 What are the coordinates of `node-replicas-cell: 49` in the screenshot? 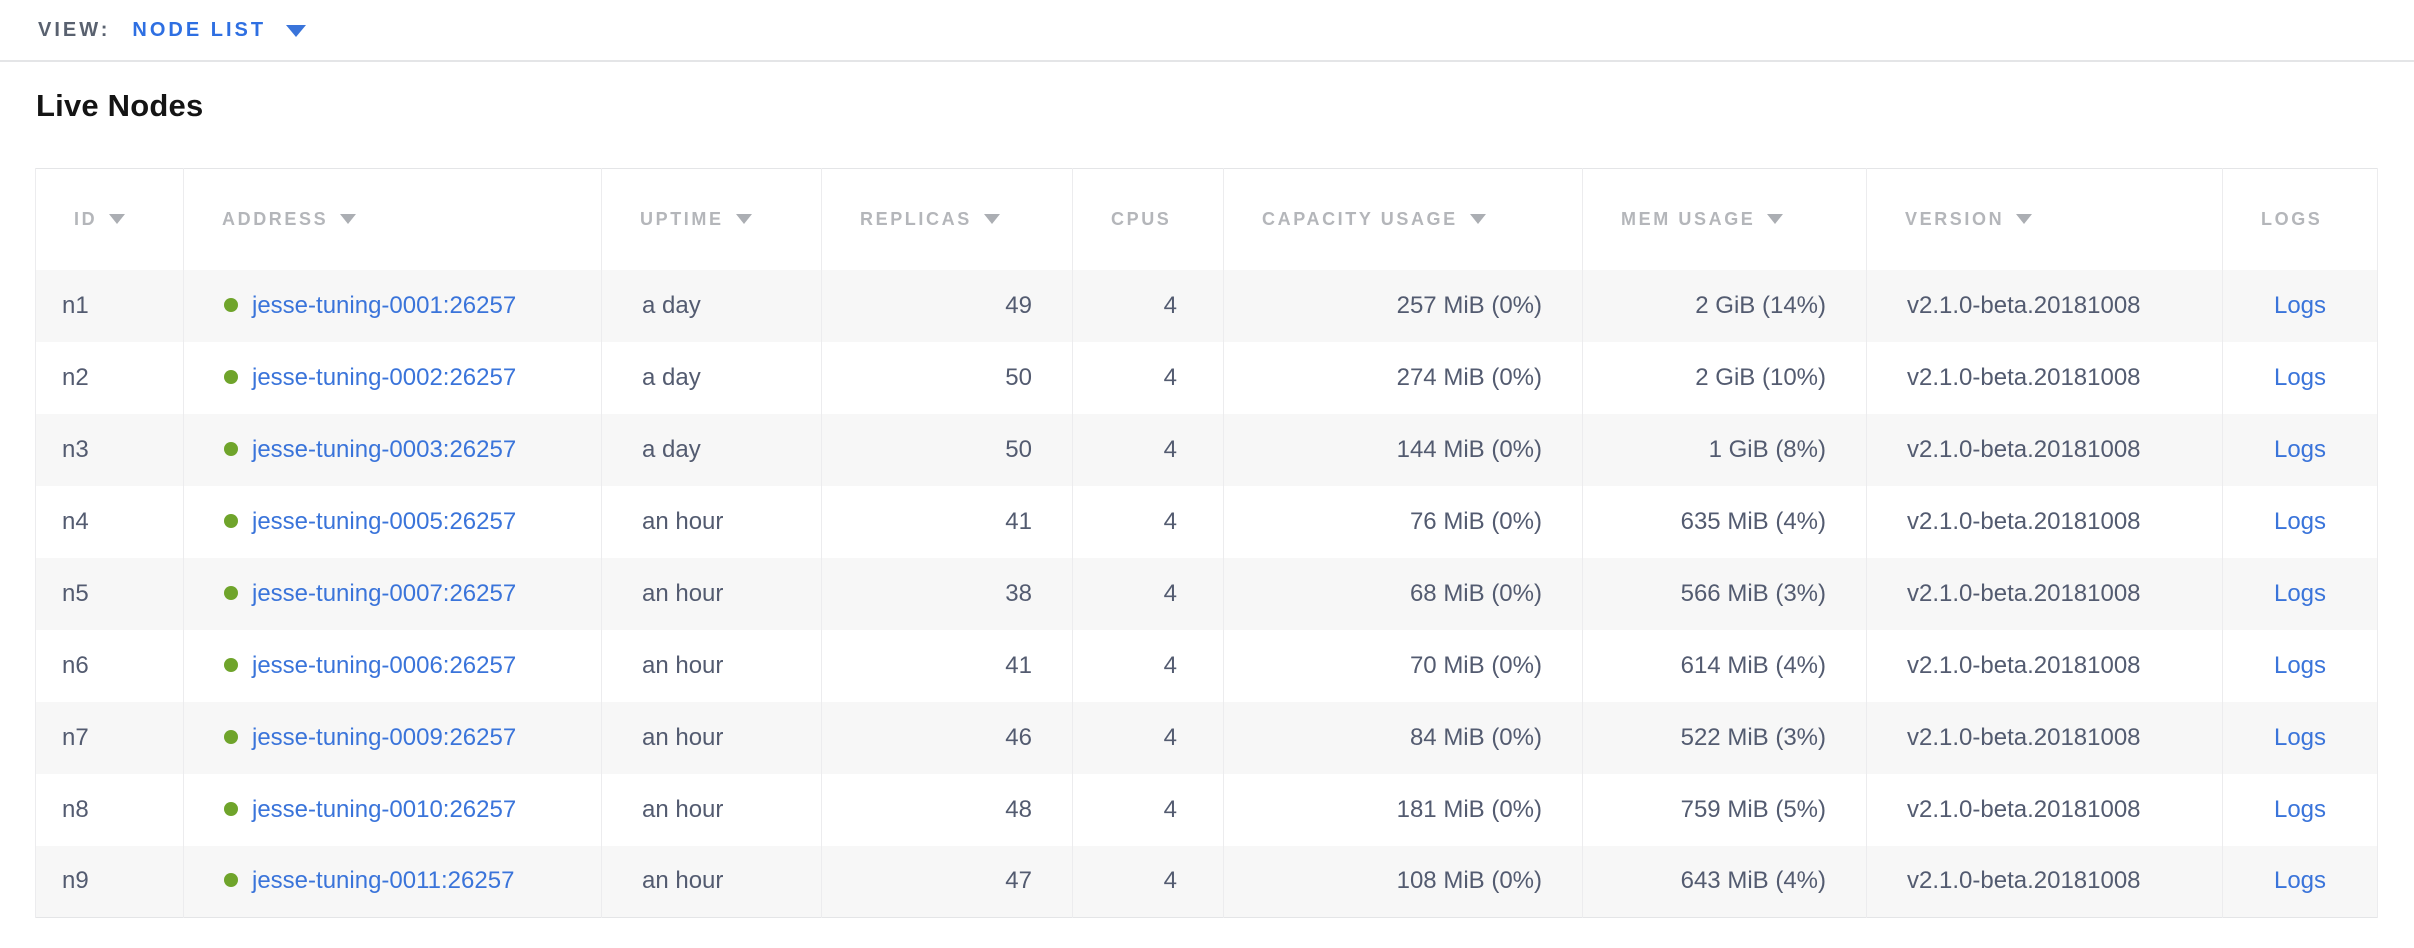 It's located at (947, 305).